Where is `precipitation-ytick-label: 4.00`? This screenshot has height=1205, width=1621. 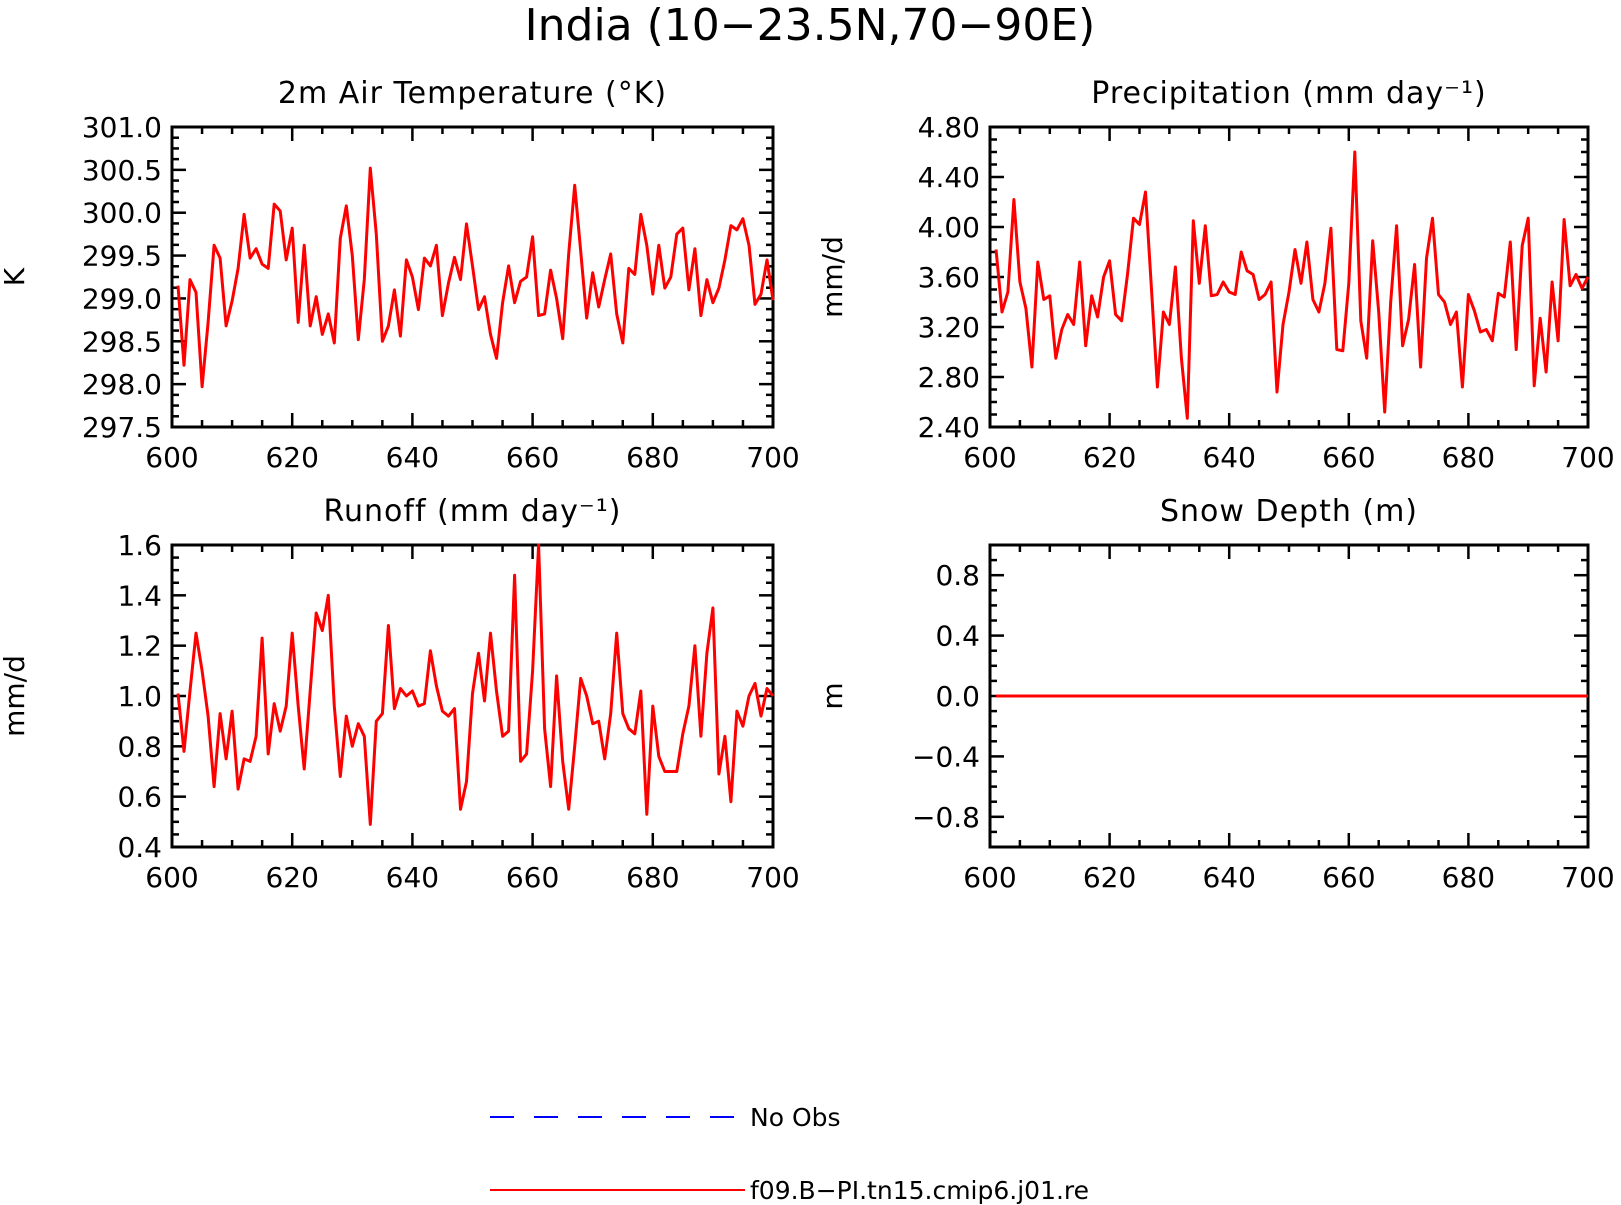
precipitation-ytick-label: 4.00 is located at coordinates (949, 227).